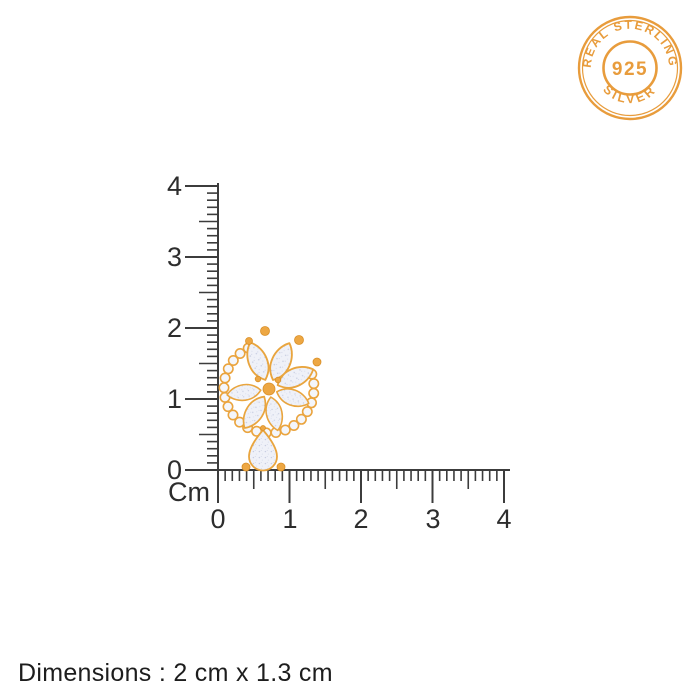 This screenshot has height=700, width=700. I want to click on v-ruler-label-1: 1, so click(174, 399).